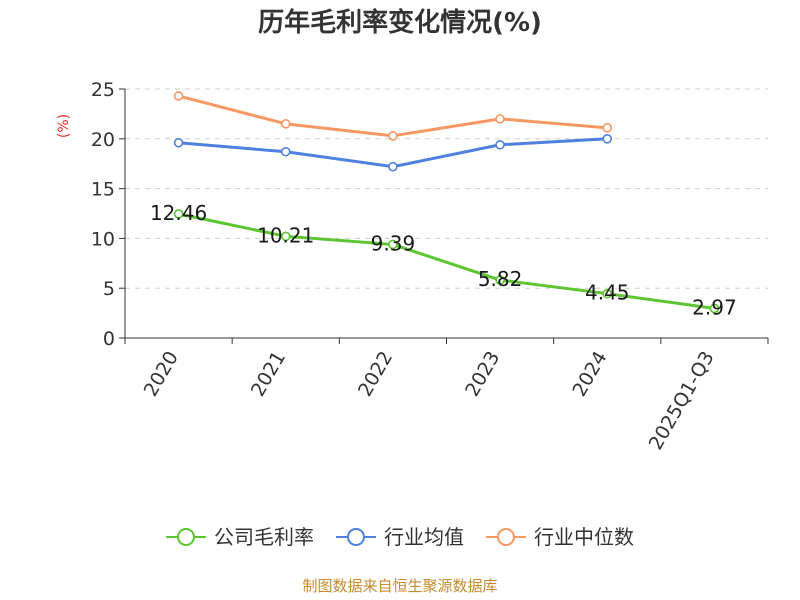 The width and height of the screenshot is (800, 600). I want to click on data-label: 9.39, so click(393, 243).